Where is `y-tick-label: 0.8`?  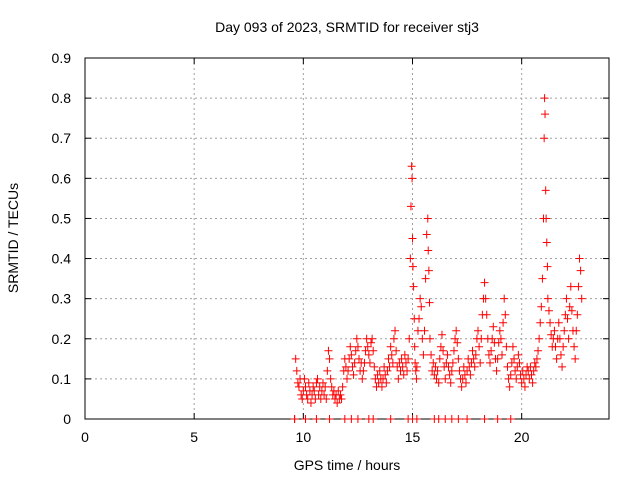
y-tick-label: 0.8 is located at coordinates (62, 98).